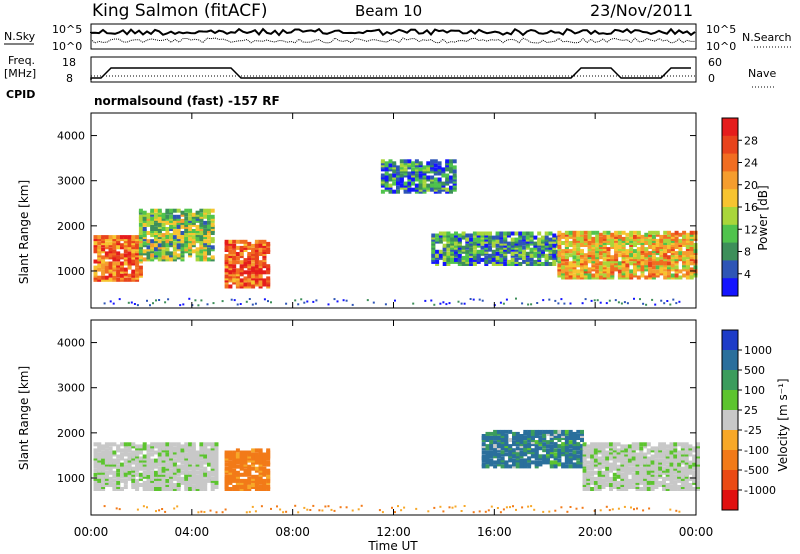 This screenshot has width=800, height=554. Describe the element at coordinates (721, 46) in the screenshot. I see `noise-right-tick-bottom: 10^0` at that location.